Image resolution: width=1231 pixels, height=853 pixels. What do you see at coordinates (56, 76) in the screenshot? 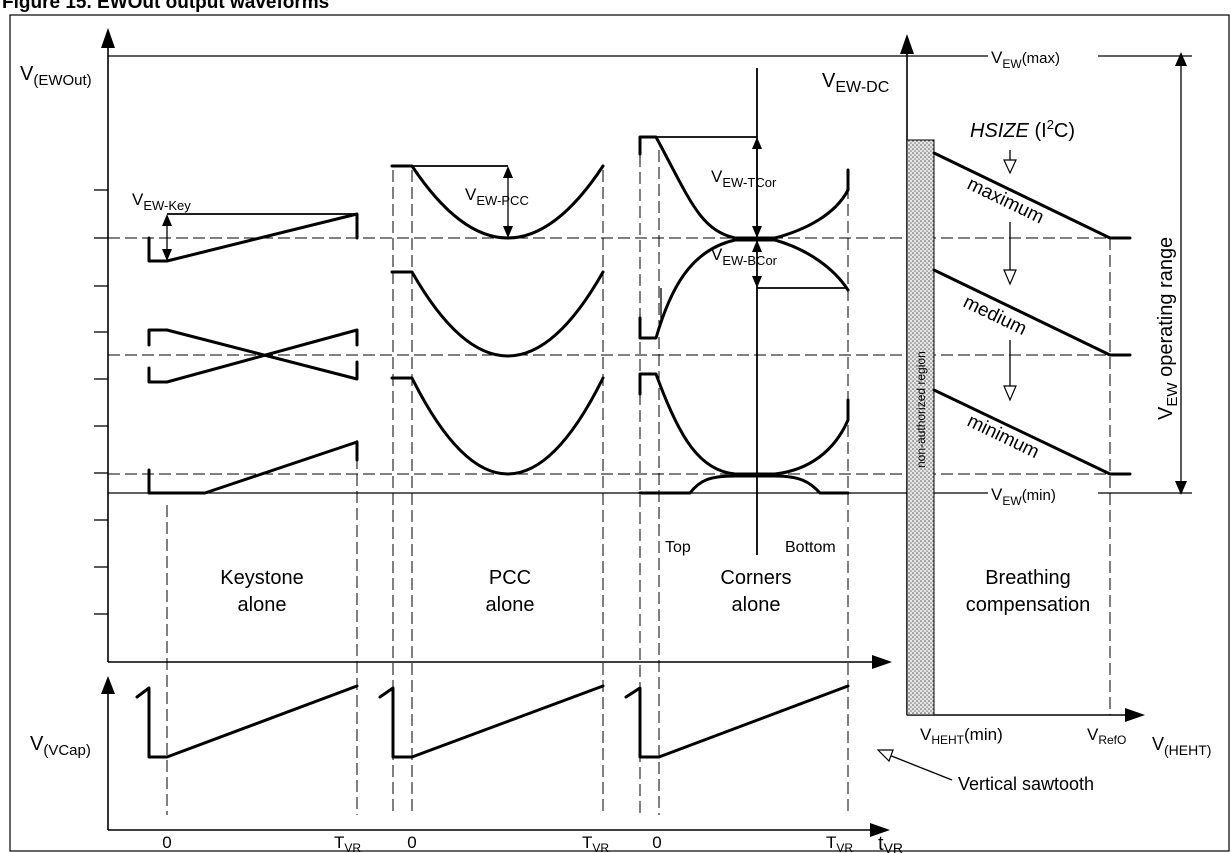
I see `v-ewout-label: V(EWOut)` at bounding box center [56, 76].